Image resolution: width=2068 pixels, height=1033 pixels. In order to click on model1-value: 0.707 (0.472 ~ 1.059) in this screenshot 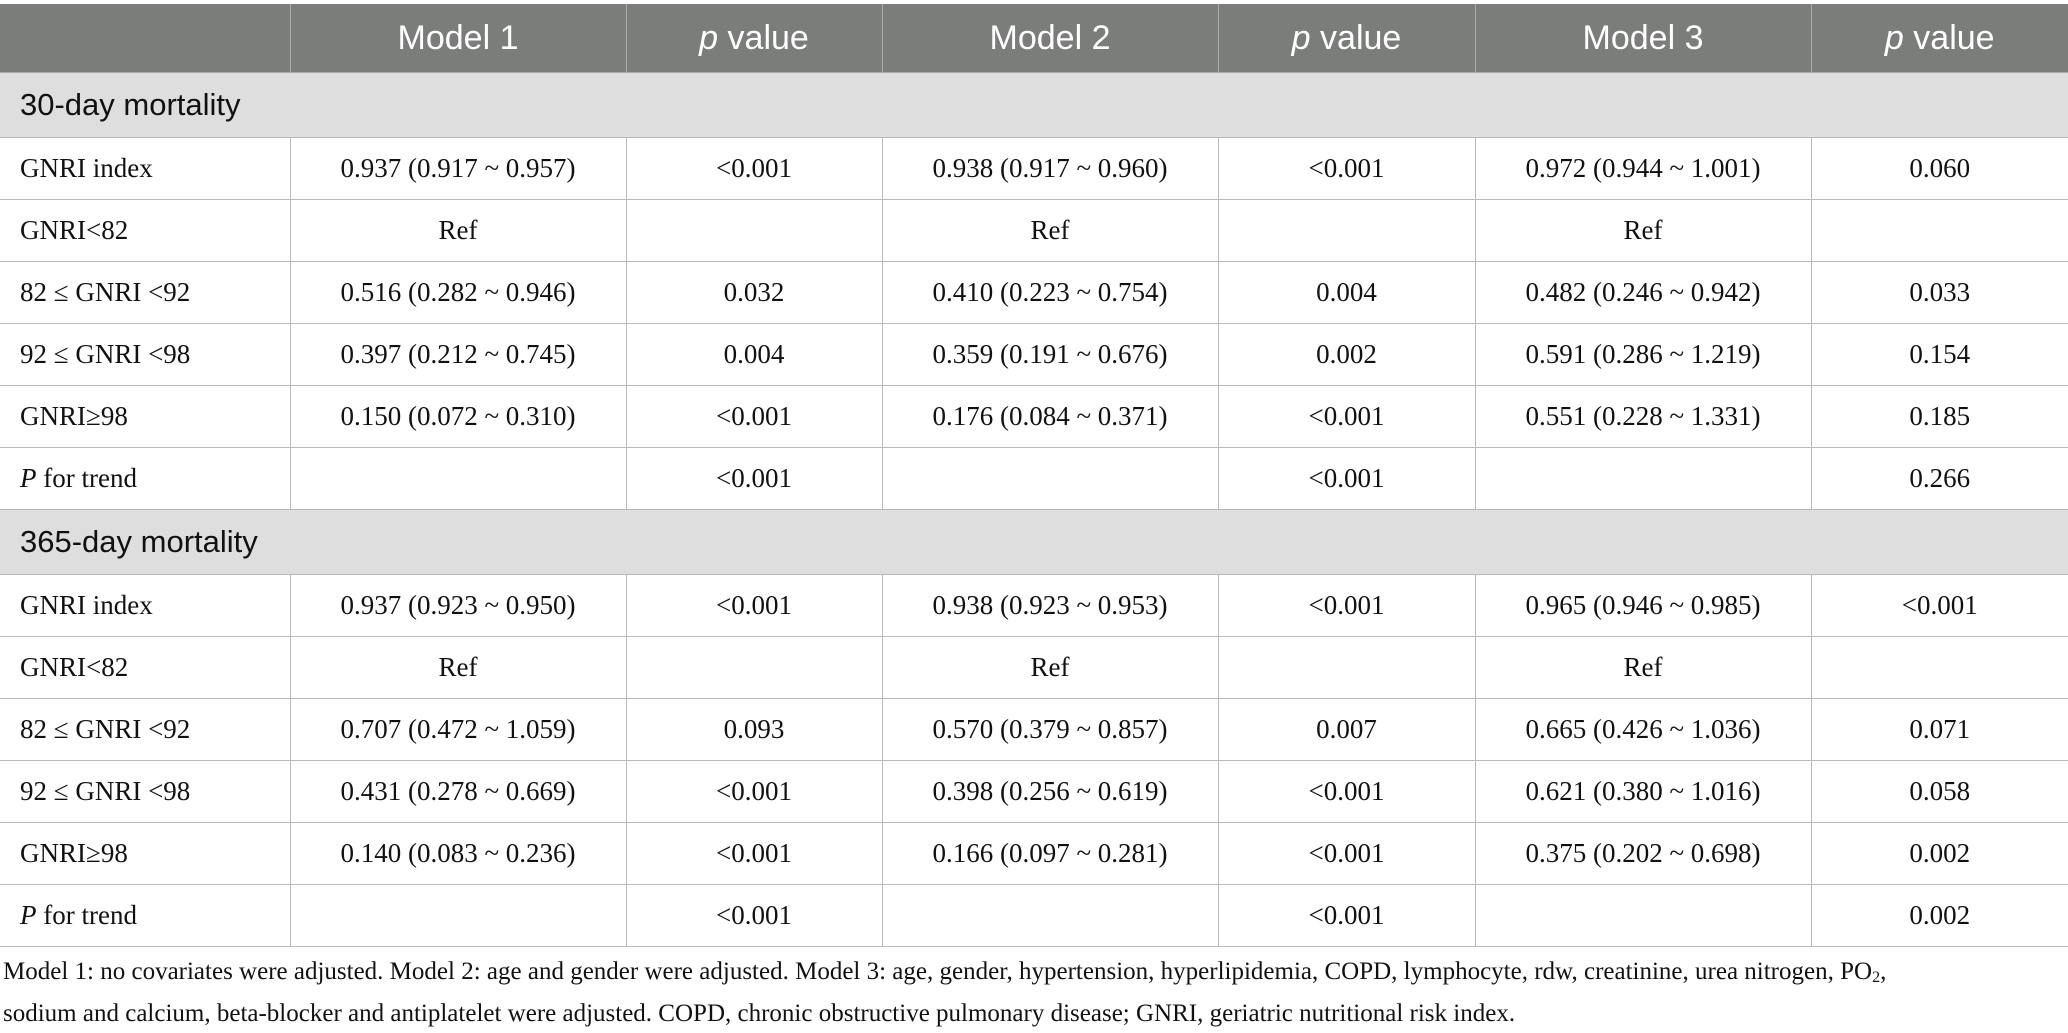, I will do `click(458, 729)`.